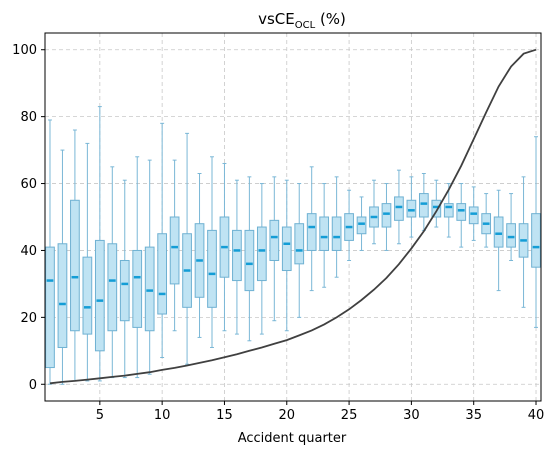  I want to click on y-tick-label: 40, so click(28, 251).